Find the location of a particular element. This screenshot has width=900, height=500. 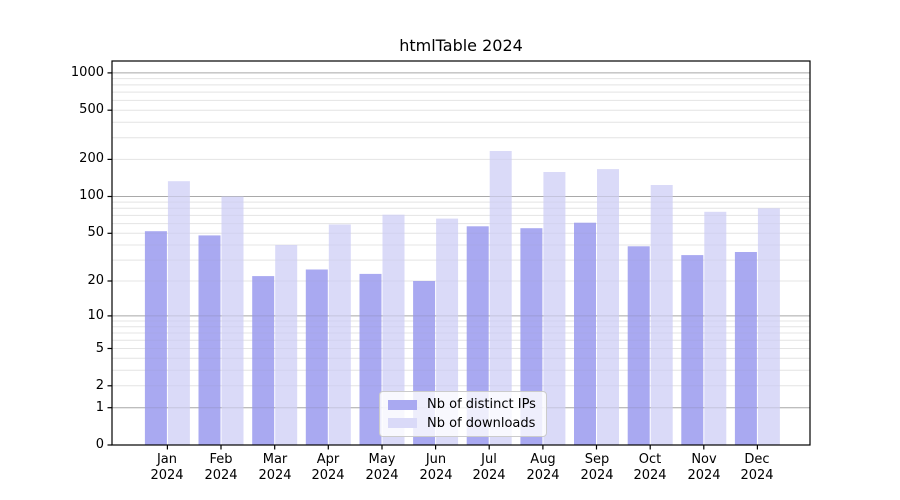

legend-label-downloads: Nb of downloads is located at coordinates (481, 423).